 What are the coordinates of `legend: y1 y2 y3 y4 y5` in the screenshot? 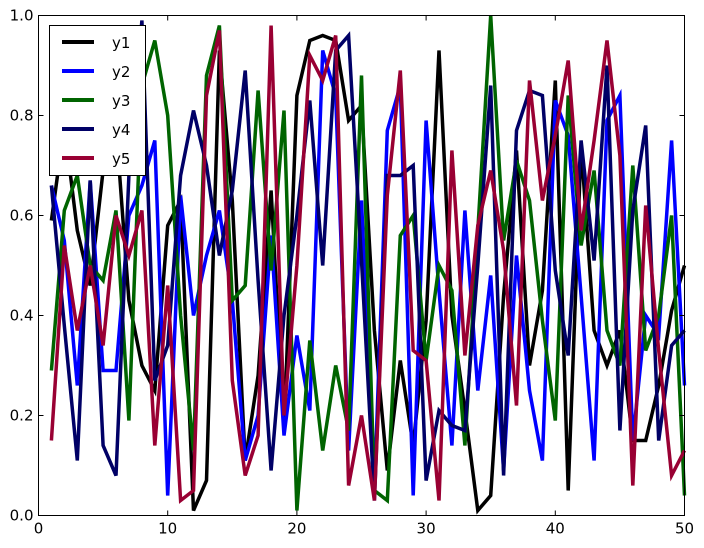 It's located at (97, 100).